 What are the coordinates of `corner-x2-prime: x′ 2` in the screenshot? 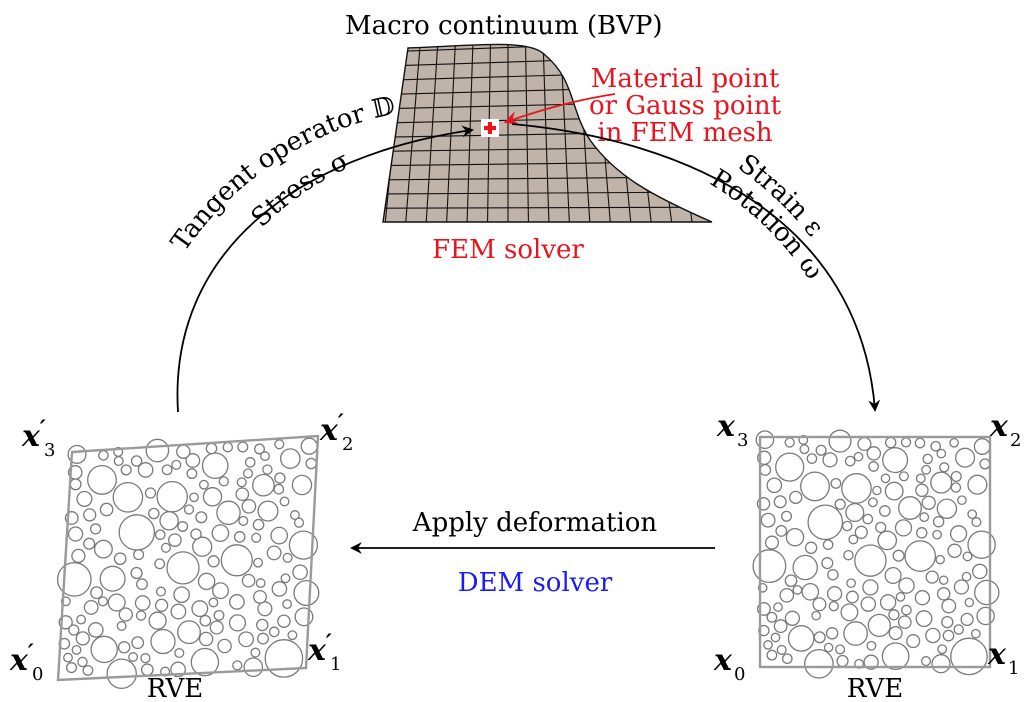 It's located at (336, 432).